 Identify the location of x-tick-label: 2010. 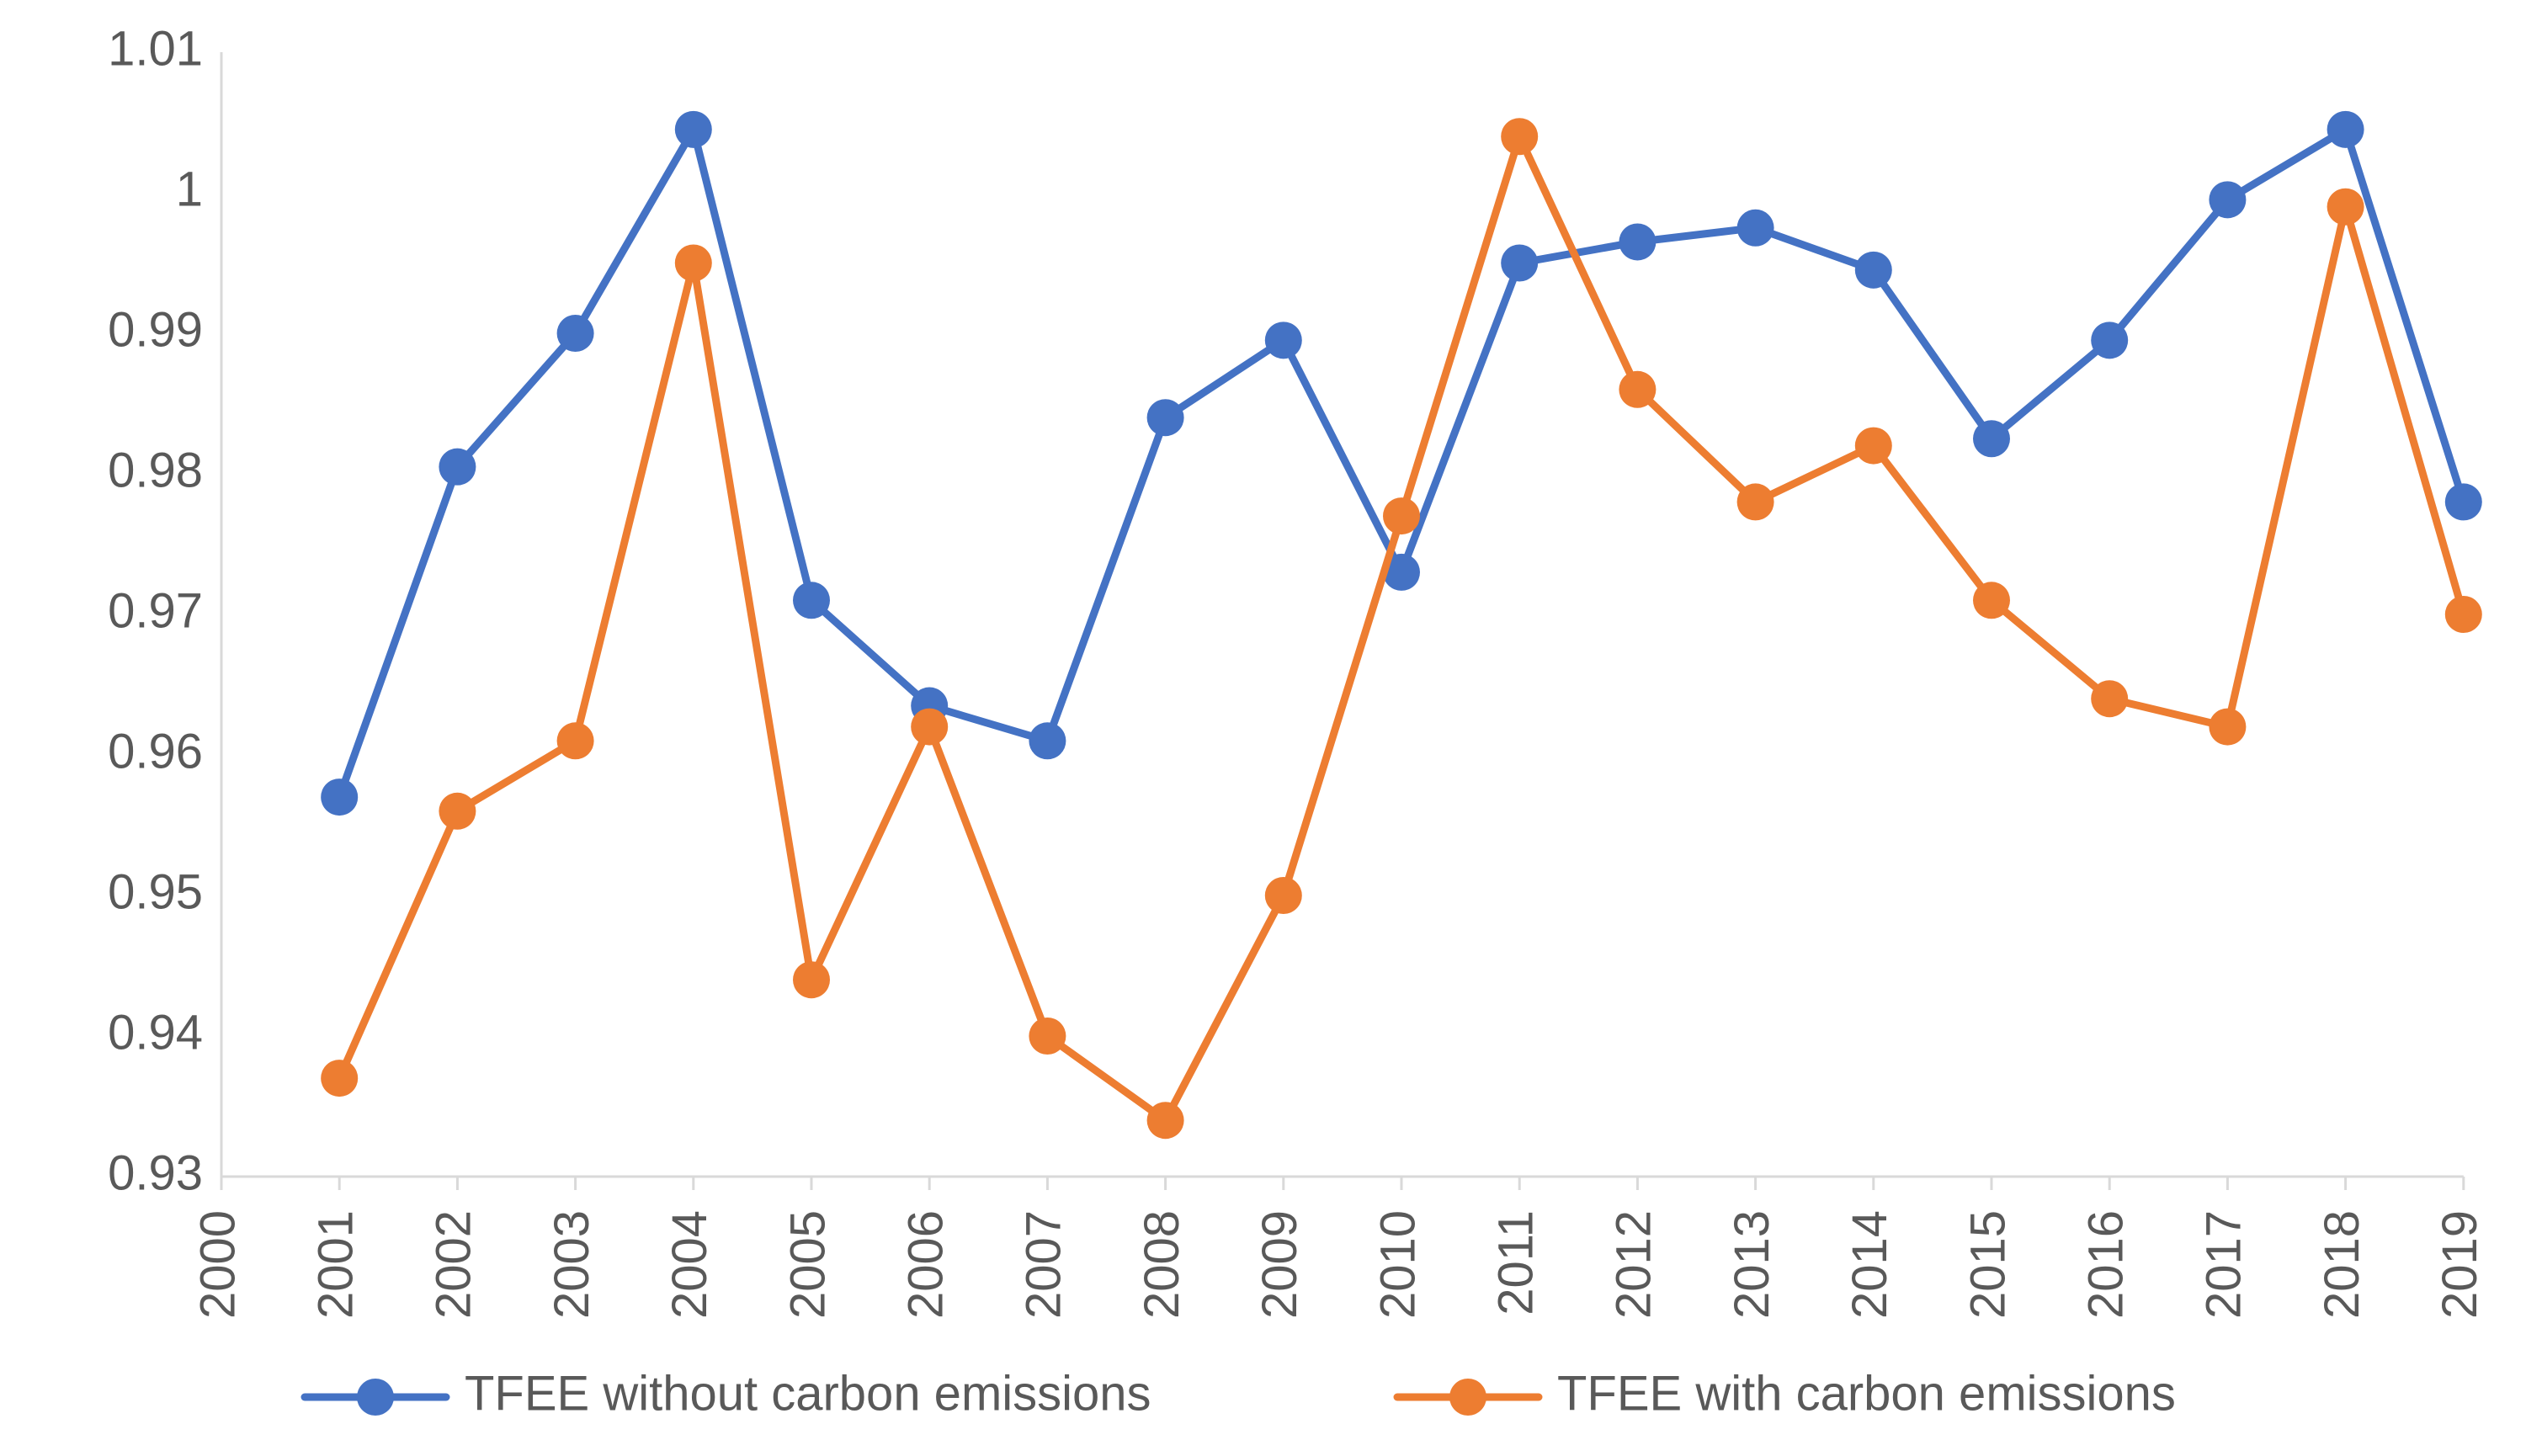
(1397, 1265).